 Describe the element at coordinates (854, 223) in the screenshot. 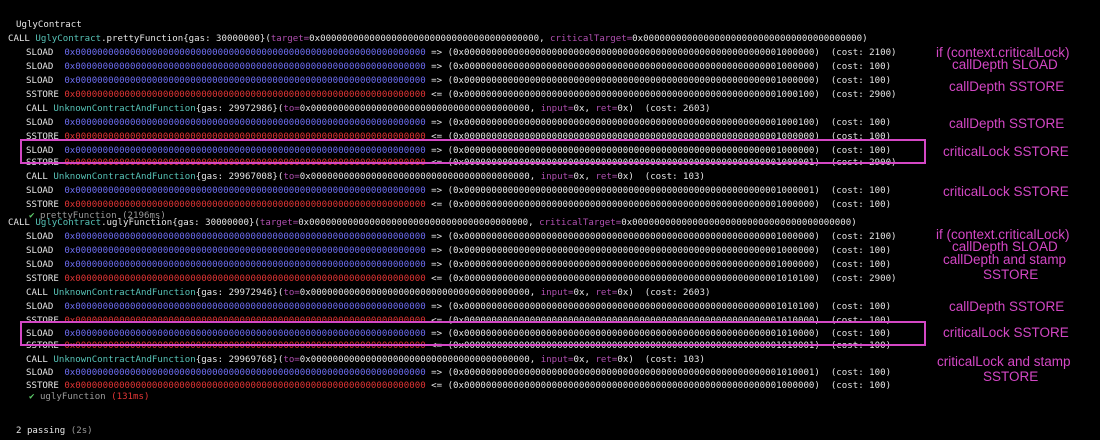

I see `line-segment: )` at that location.